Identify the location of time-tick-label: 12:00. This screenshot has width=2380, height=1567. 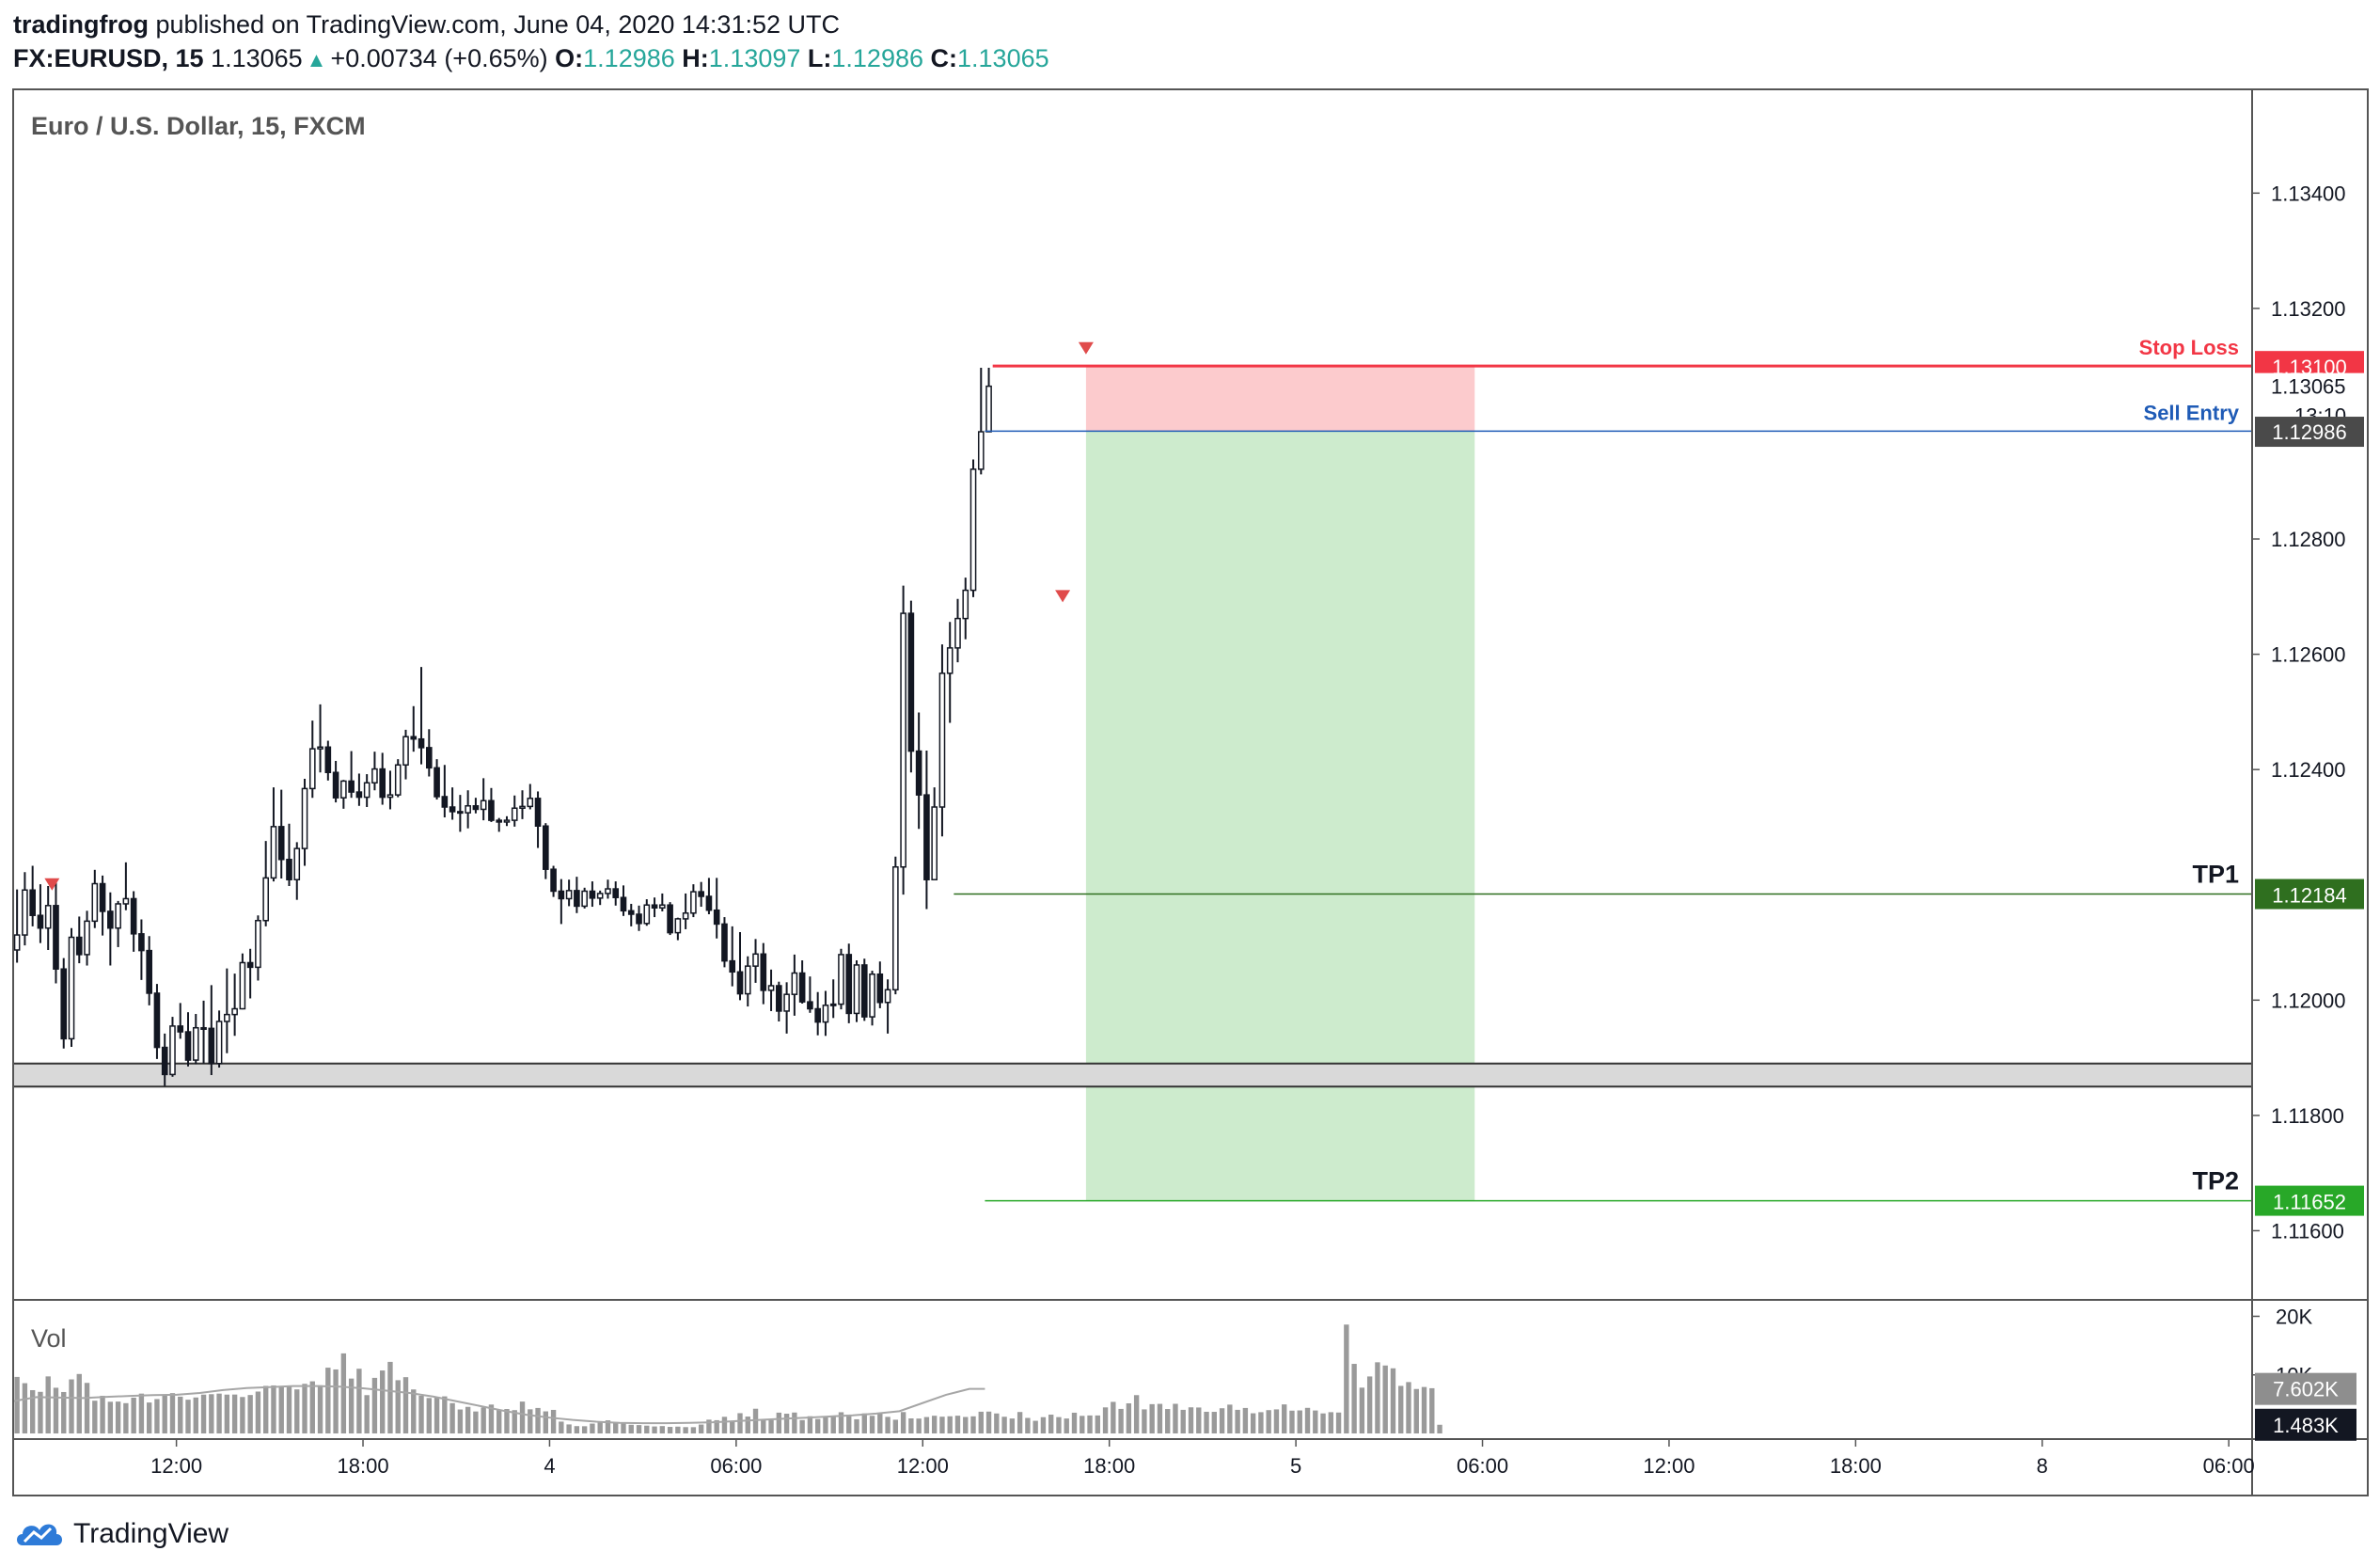
(923, 1466).